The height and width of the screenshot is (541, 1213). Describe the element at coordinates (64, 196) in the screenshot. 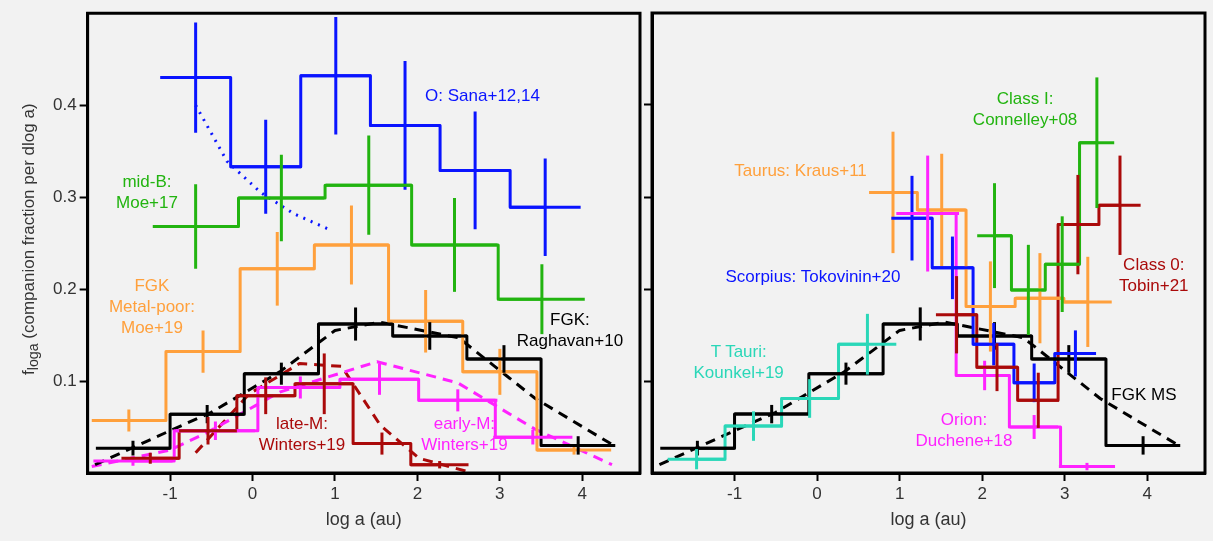

I see `y-tick-label: 0.3` at that location.